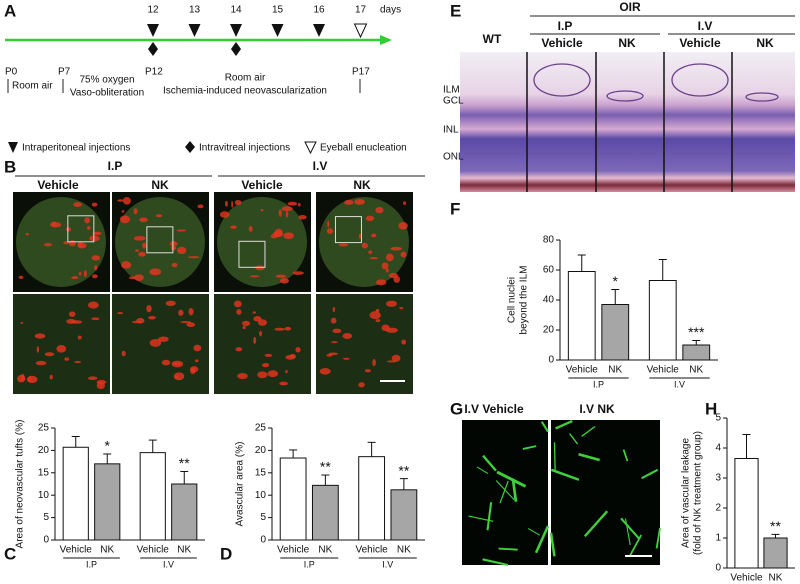  I want to click on phase-label: Vaso-obliteration, so click(107, 93).